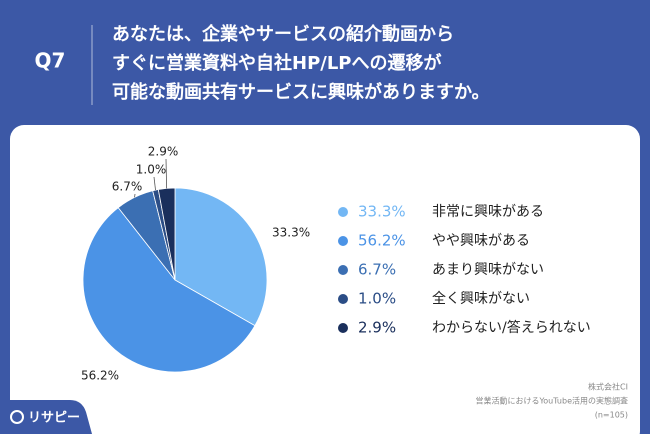  What do you see at coordinates (100, 376) in the screenshot?
I see `pie-label: 56.2%` at bounding box center [100, 376].